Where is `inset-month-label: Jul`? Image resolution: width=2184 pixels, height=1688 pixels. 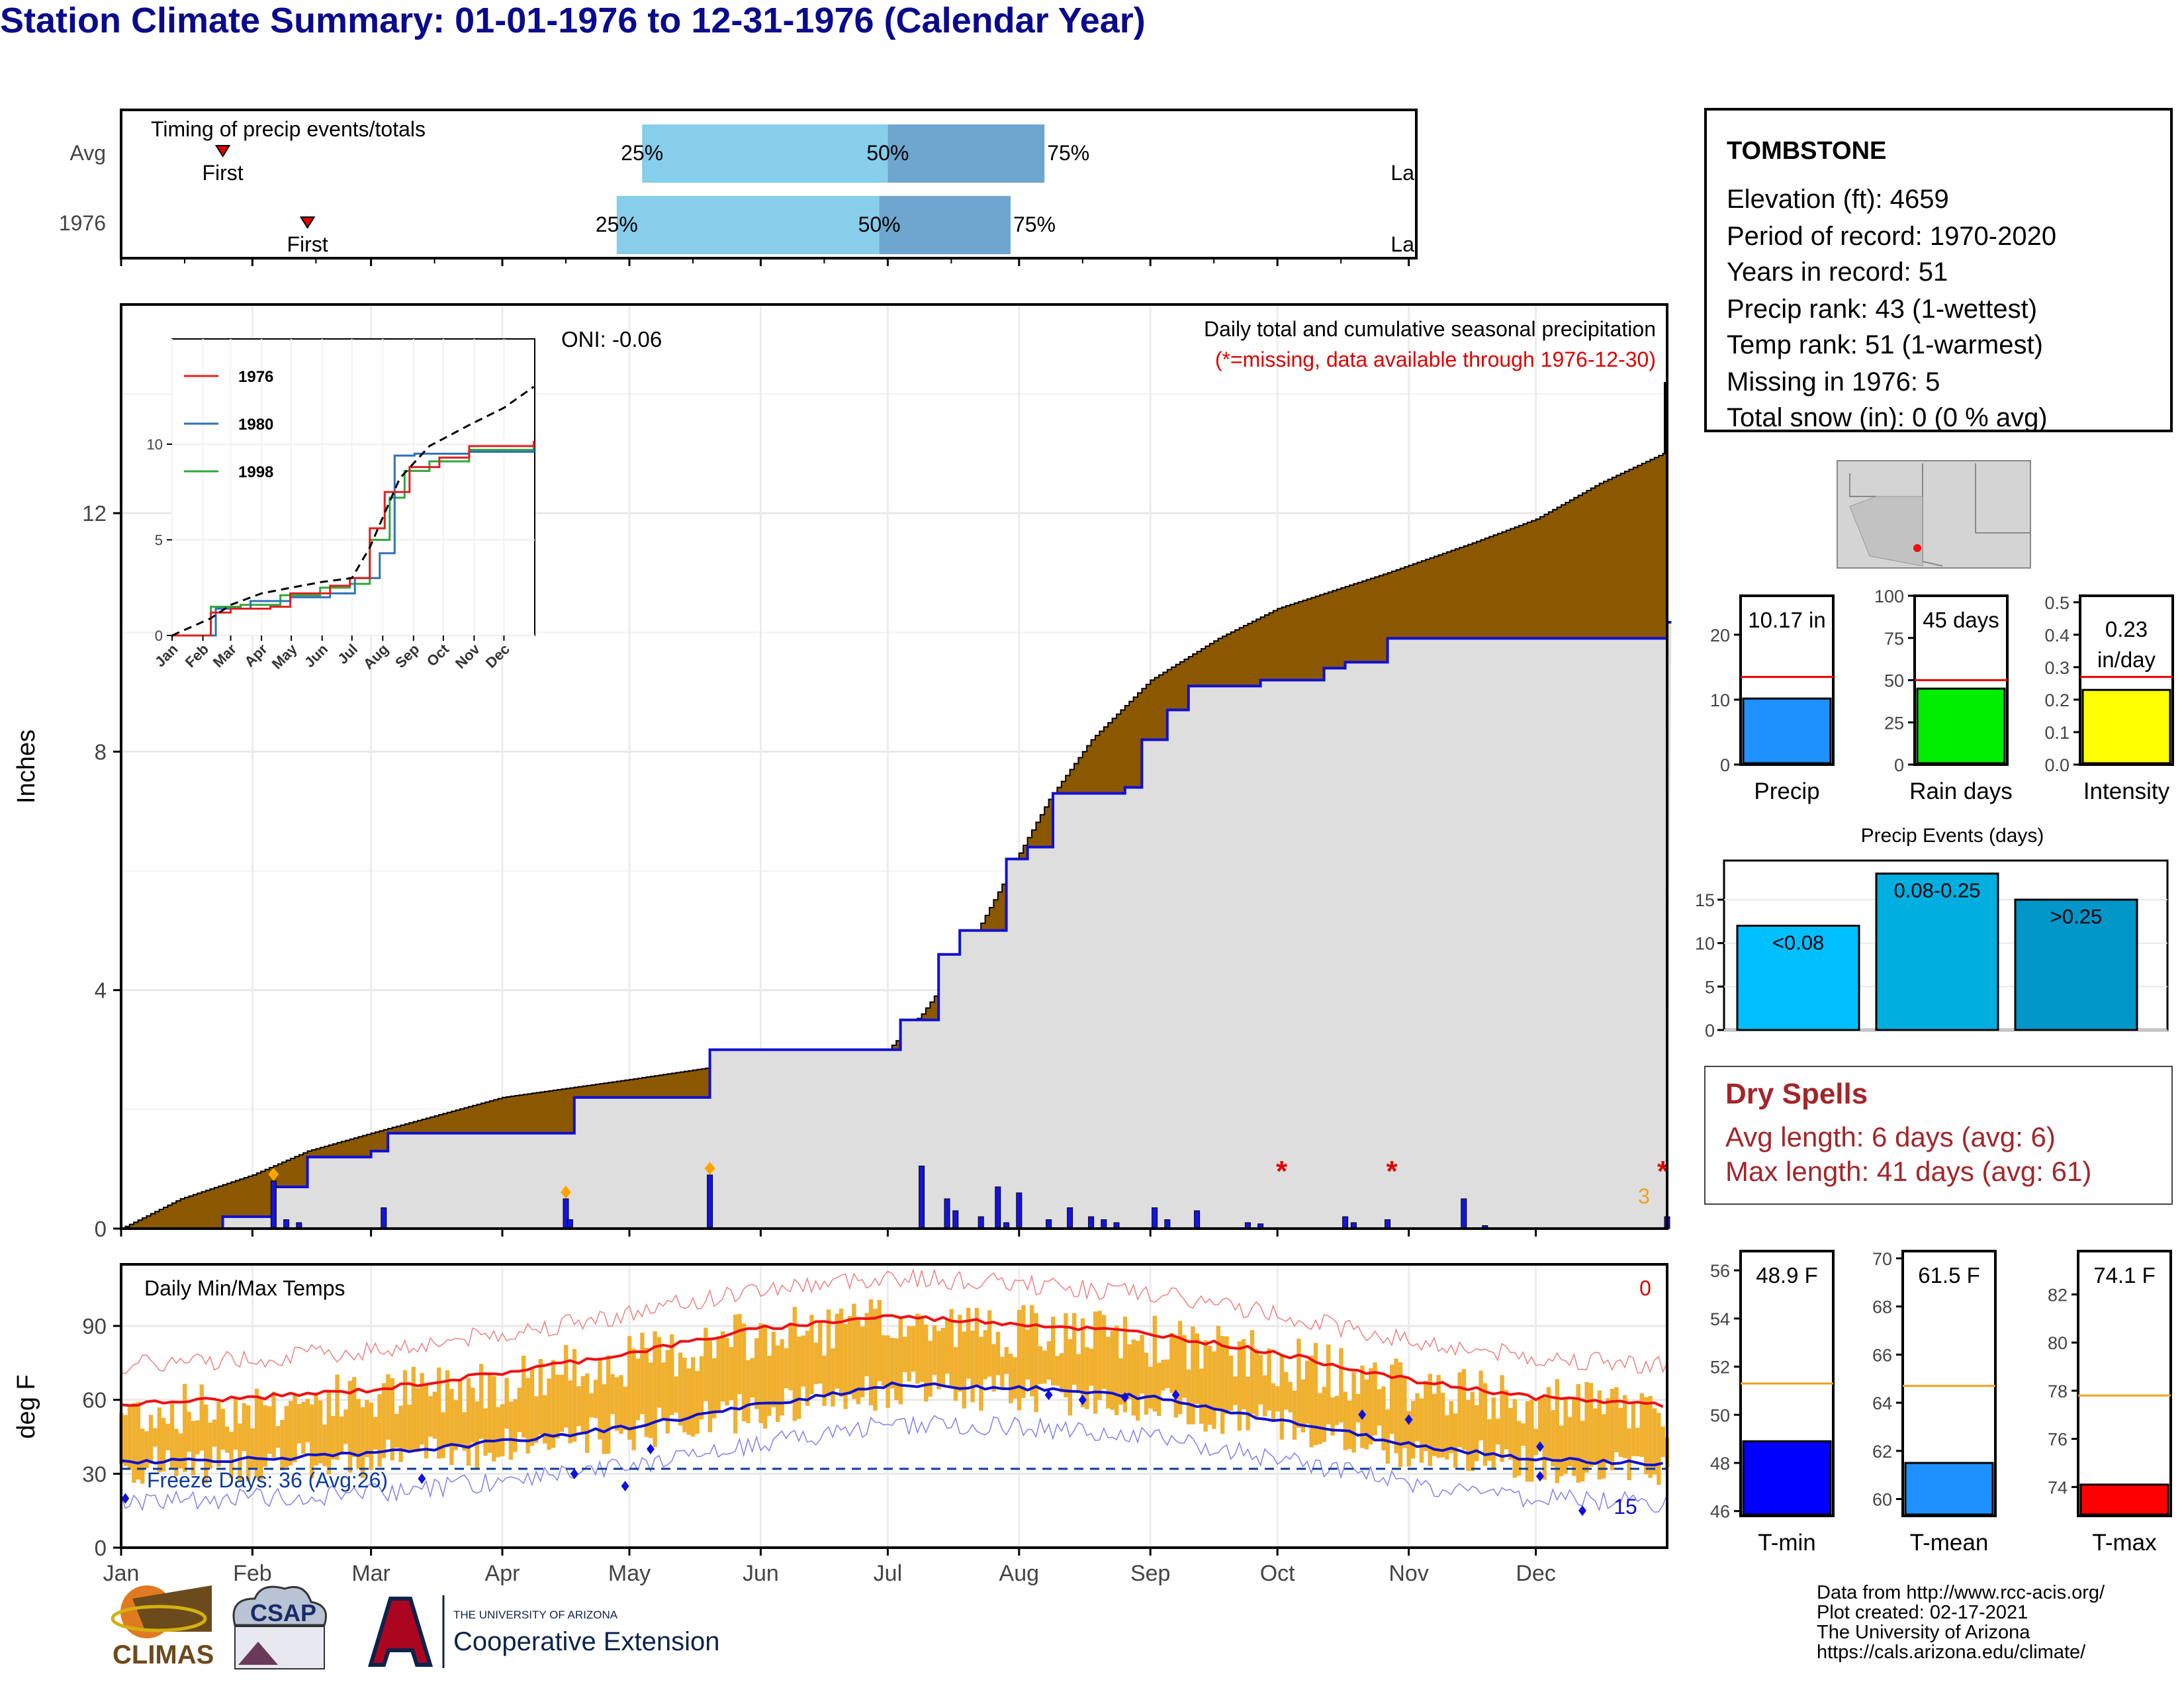 inset-month-label: Jul is located at coordinates (348, 654).